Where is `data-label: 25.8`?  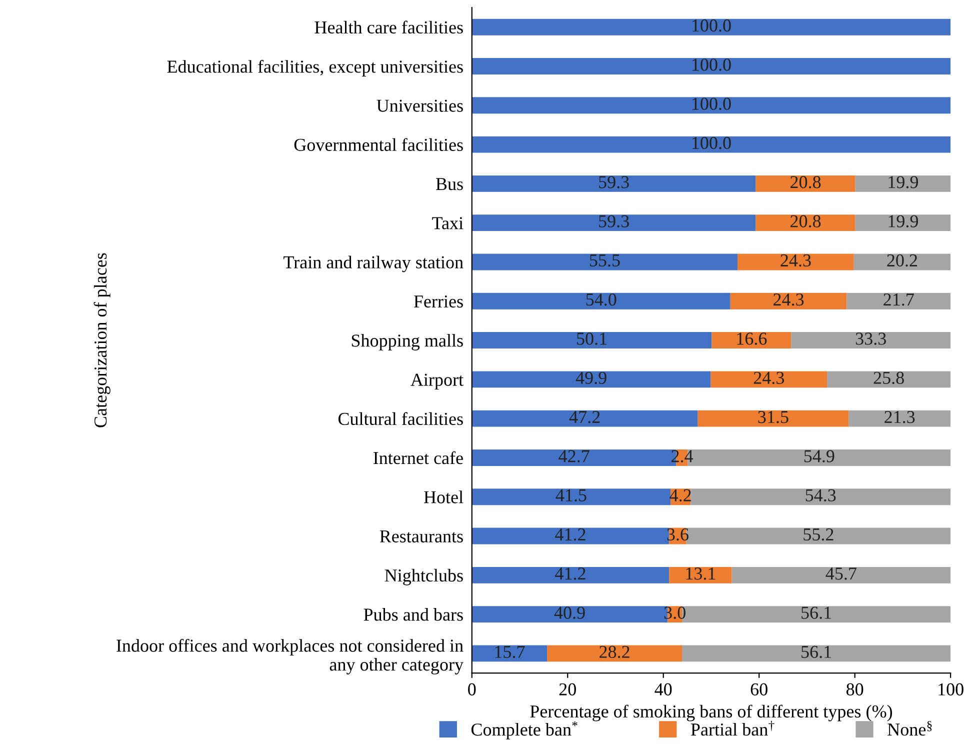
data-label: 25.8 is located at coordinates (889, 378).